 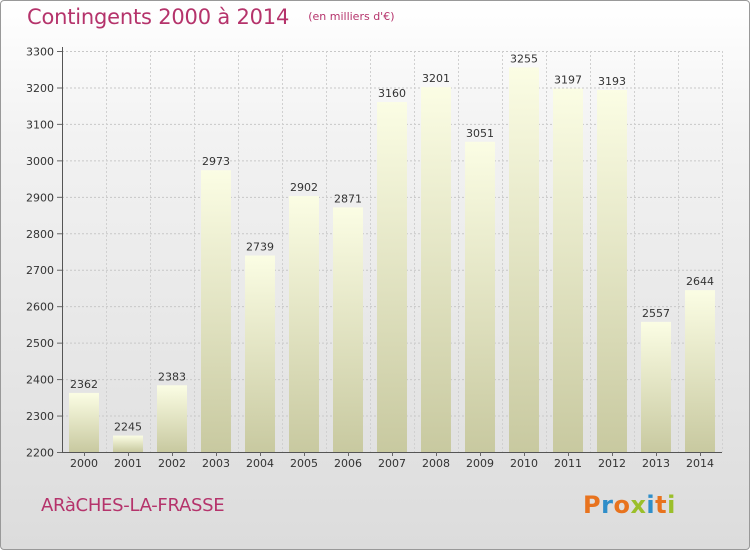 I want to click on chart-title: Contingents 2000 à 2014, so click(x=158, y=17).